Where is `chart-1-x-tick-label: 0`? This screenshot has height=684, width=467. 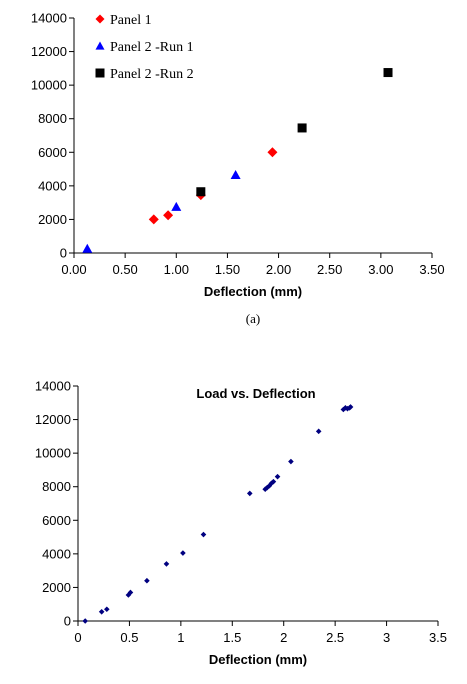
chart-1-x-tick-label: 0 is located at coordinates (77, 637).